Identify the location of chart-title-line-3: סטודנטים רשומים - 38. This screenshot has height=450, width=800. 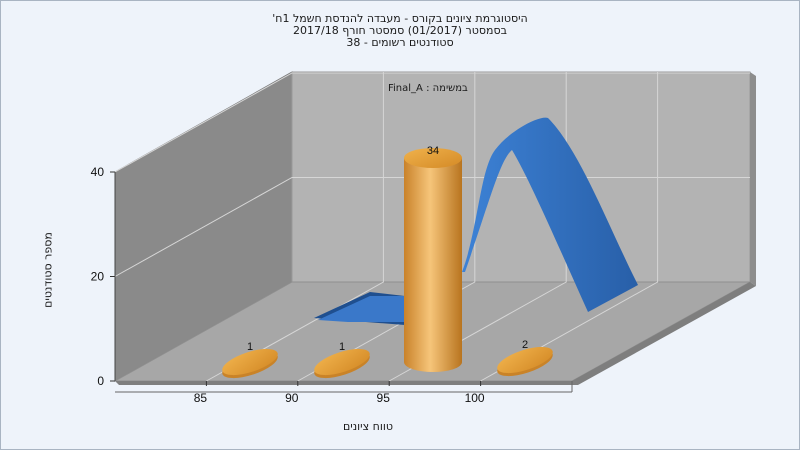
(400, 42).